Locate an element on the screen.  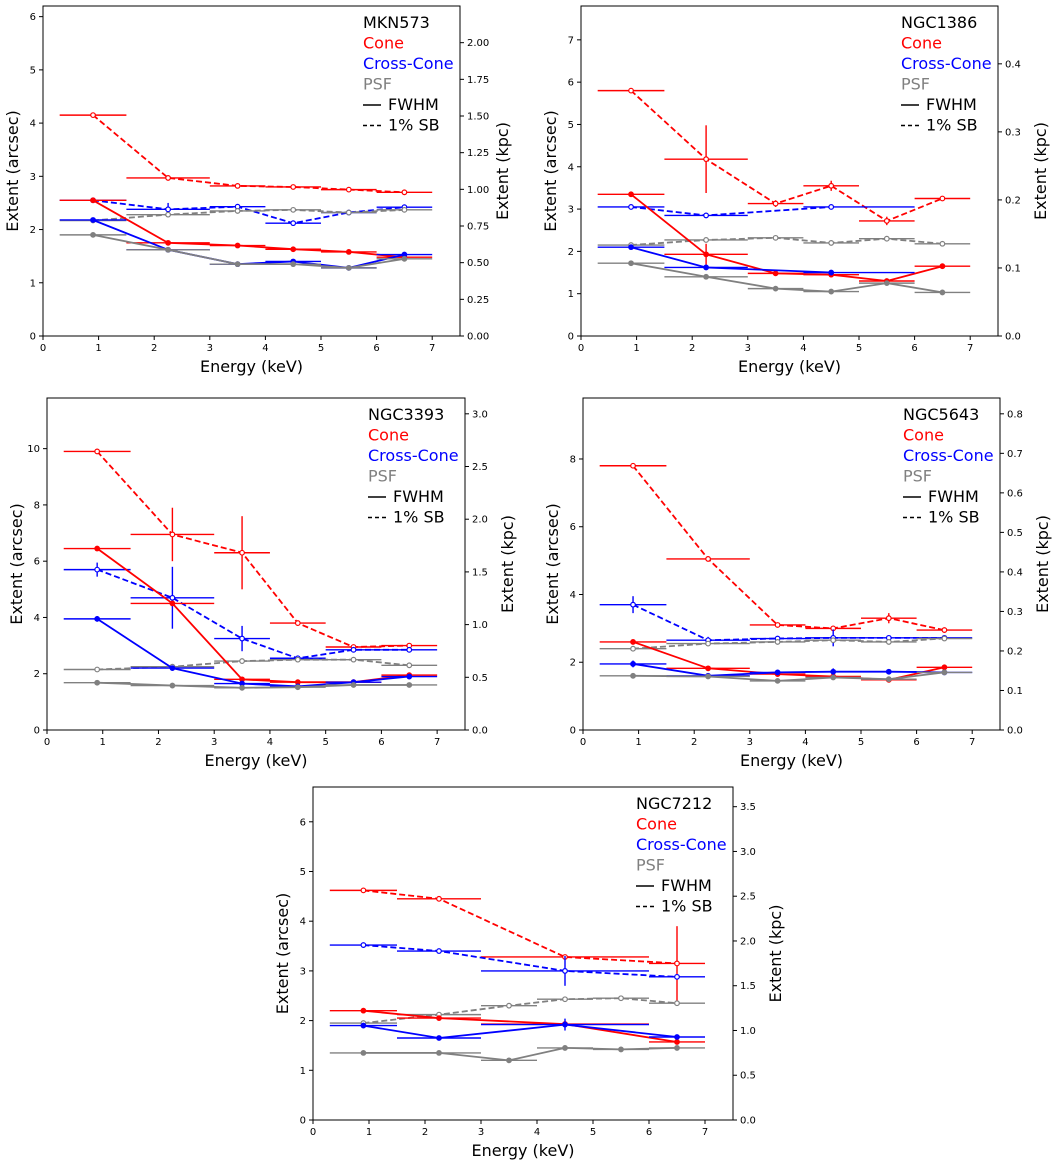
y2-tick-label: 3.0 is located at coordinates (748, 852).